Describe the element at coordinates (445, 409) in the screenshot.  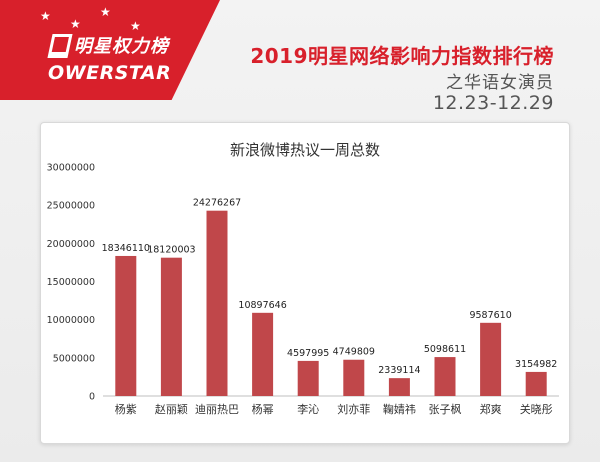
I see `x-tick-label: 张子枫` at that location.